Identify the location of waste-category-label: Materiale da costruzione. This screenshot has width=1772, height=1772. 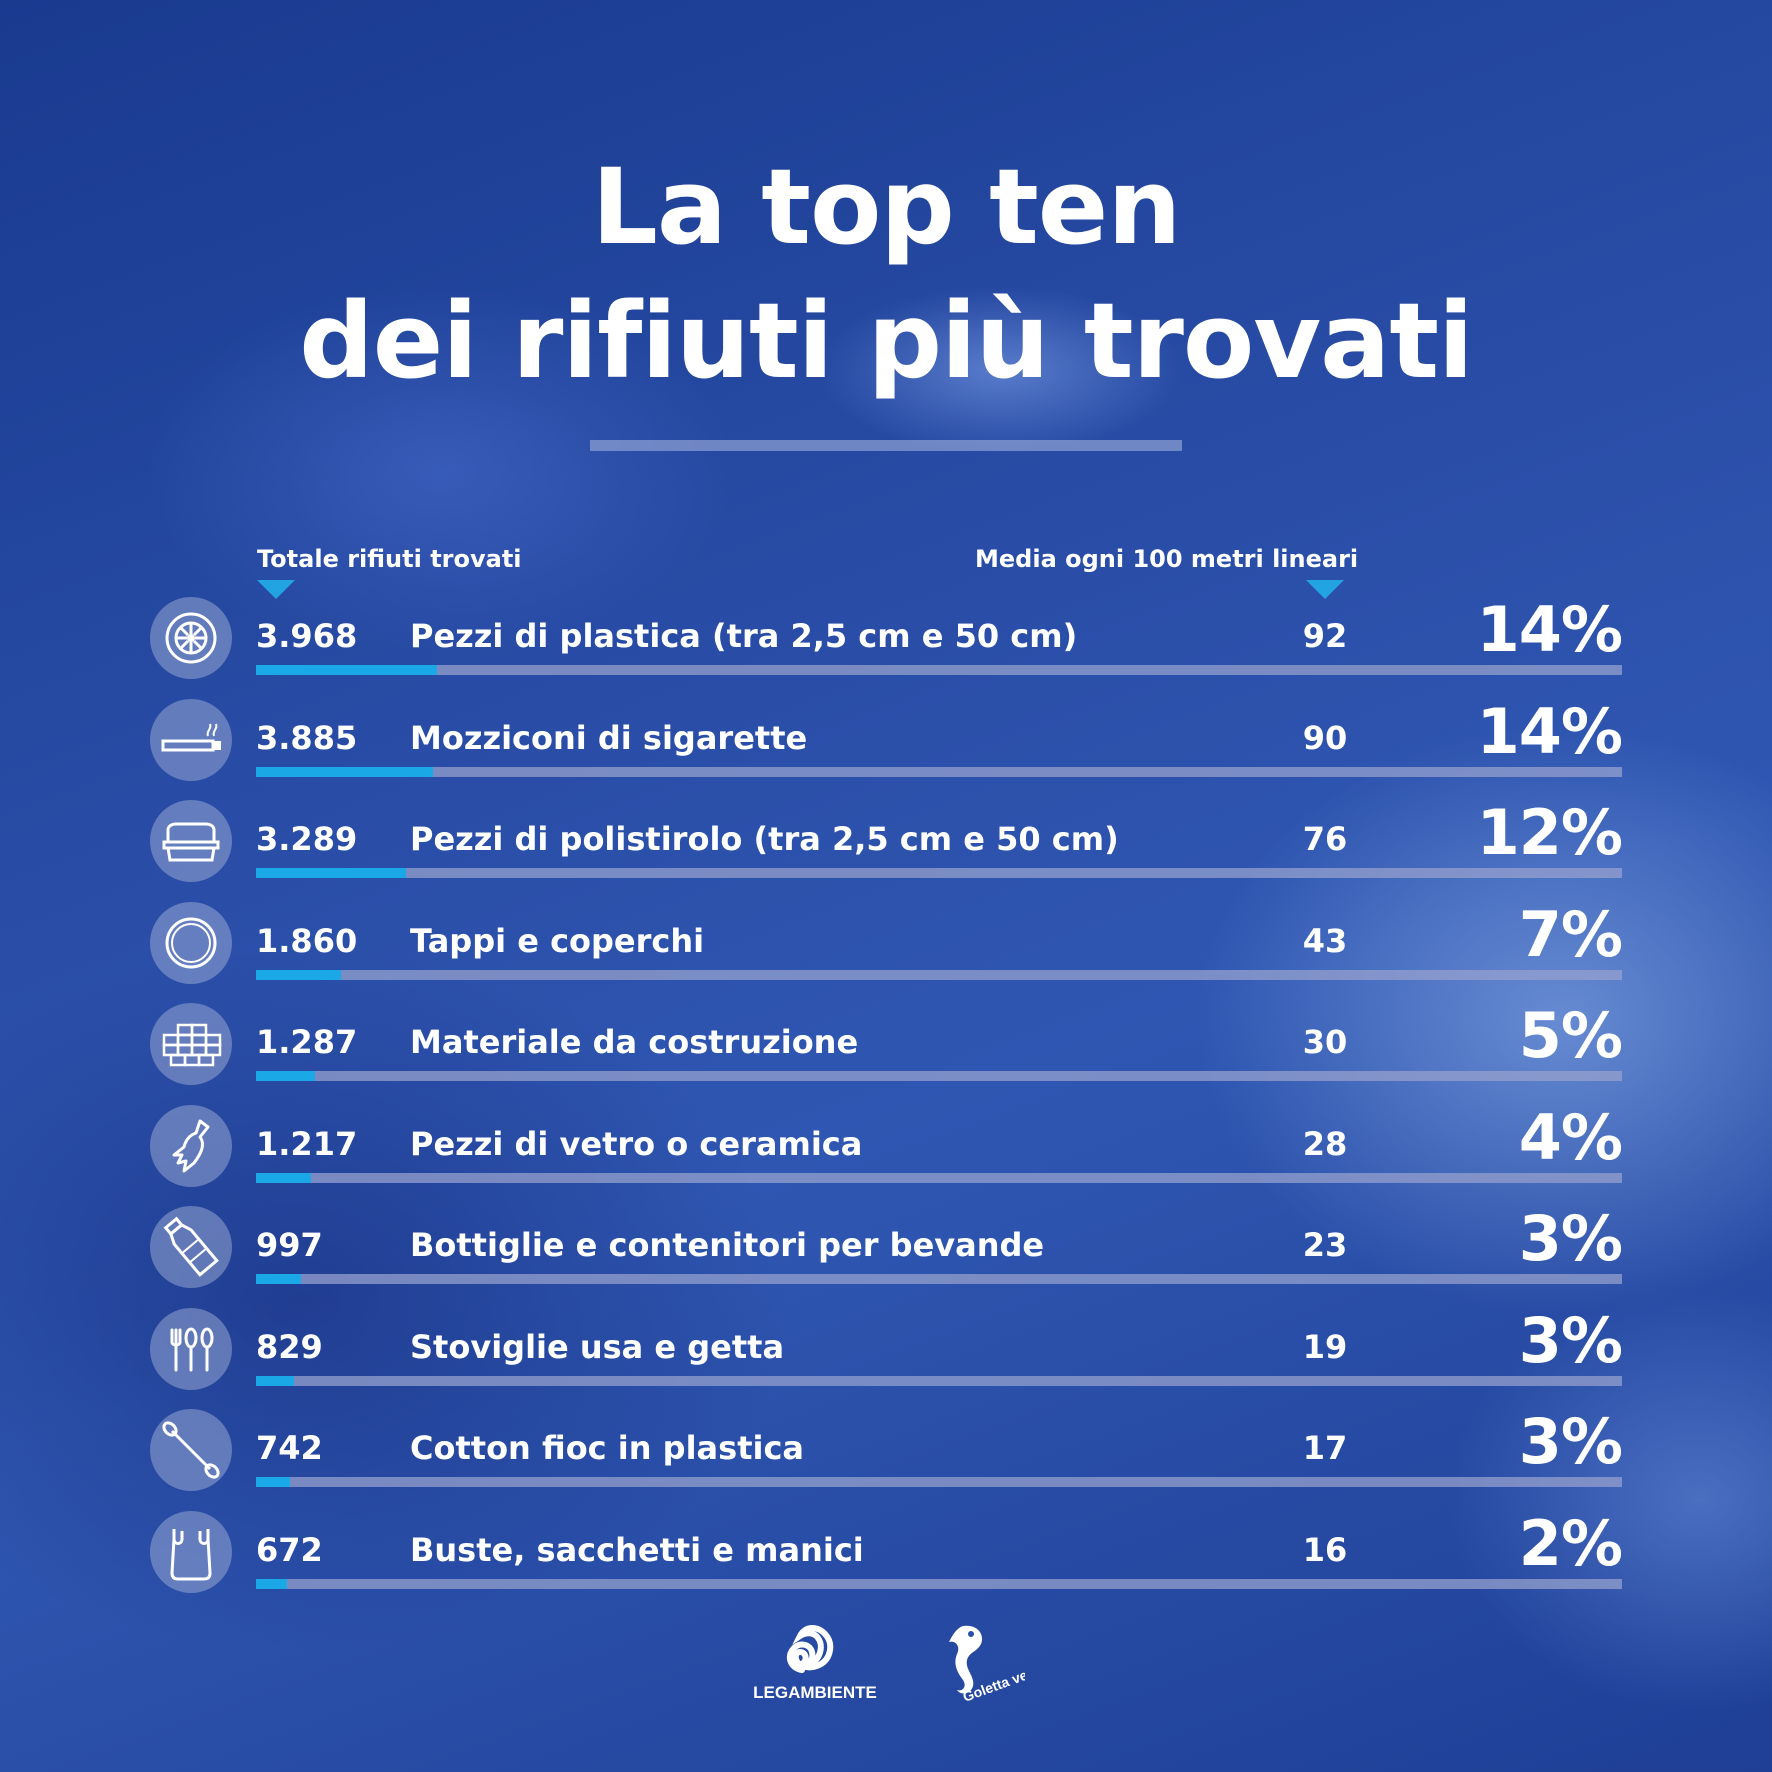
(634, 1042).